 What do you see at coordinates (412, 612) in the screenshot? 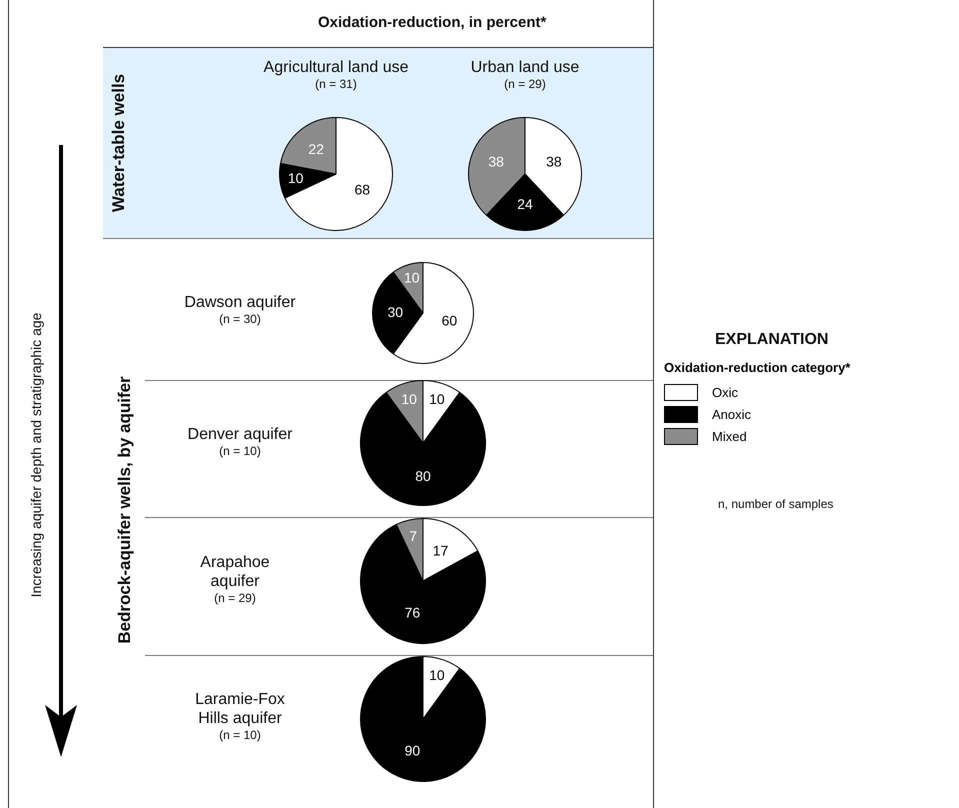
I see `data-label: 76` at bounding box center [412, 612].